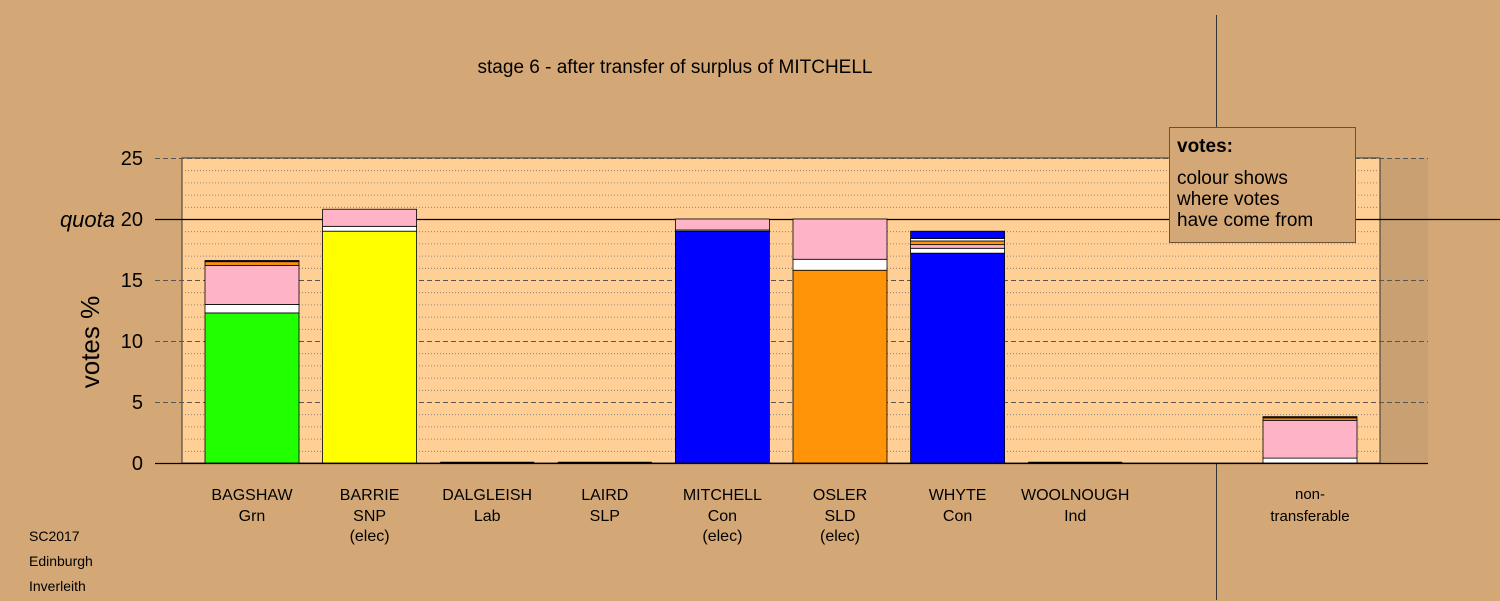 Image resolution: width=1500 pixels, height=601 pixels. I want to click on footer-line: SC2017, so click(54, 536).